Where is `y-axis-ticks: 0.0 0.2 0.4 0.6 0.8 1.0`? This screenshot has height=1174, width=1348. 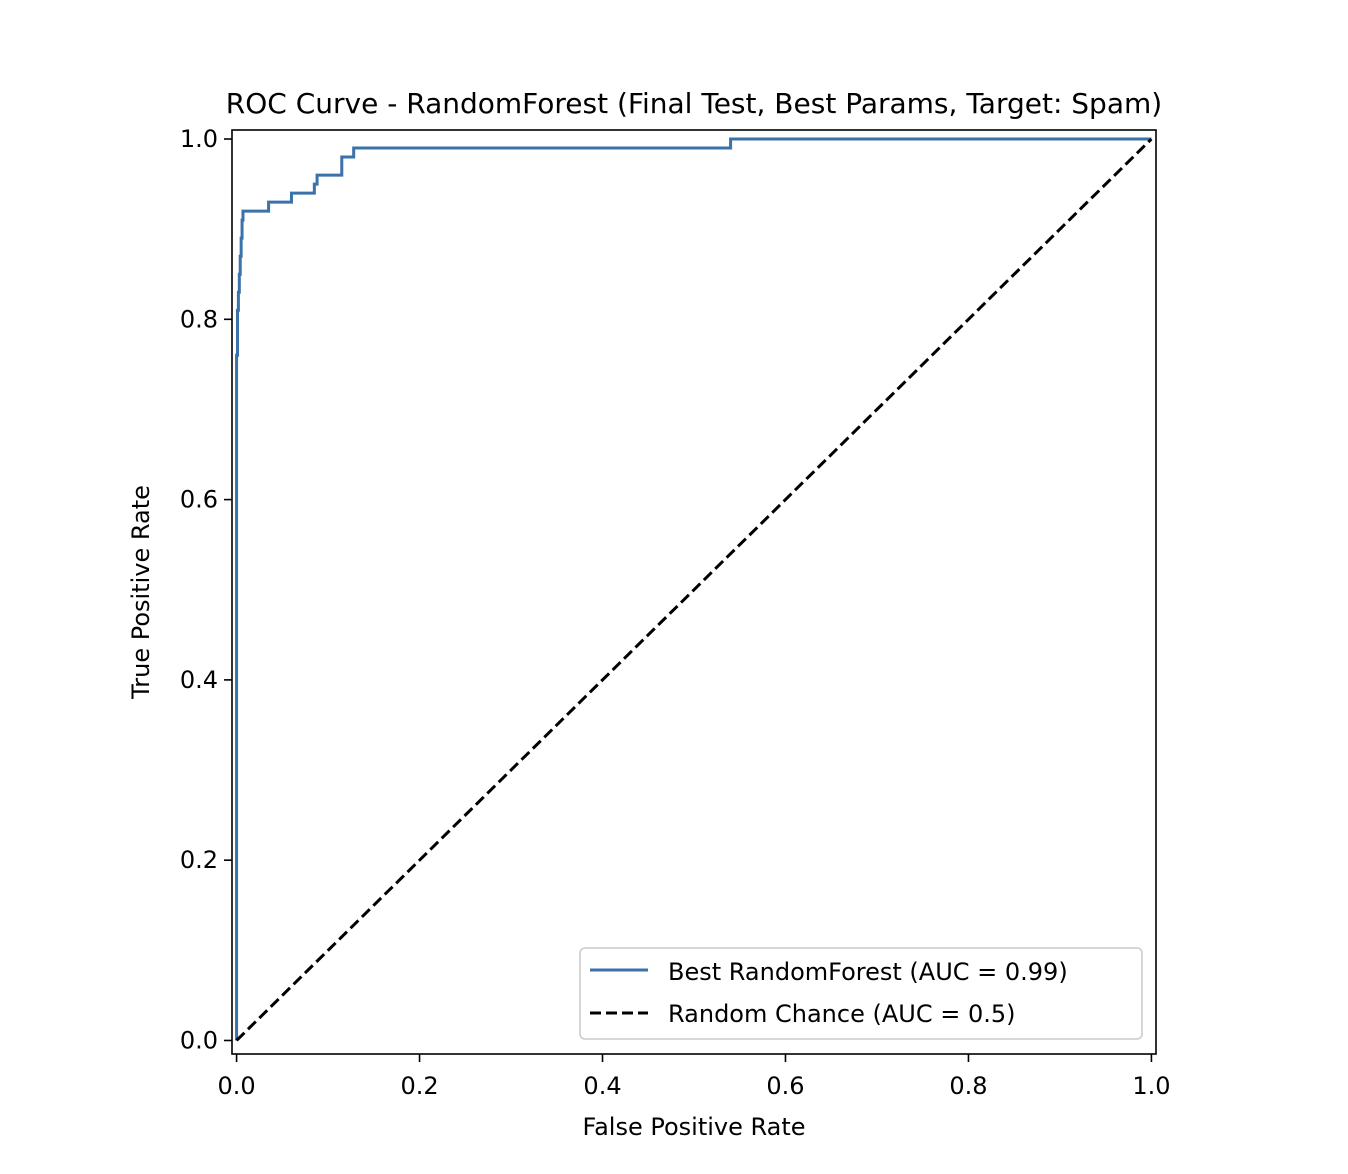 y-axis-ticks: 0.0 0.2 0.4 0.6 0.8 1.0 is located at coordinates (206, 589).